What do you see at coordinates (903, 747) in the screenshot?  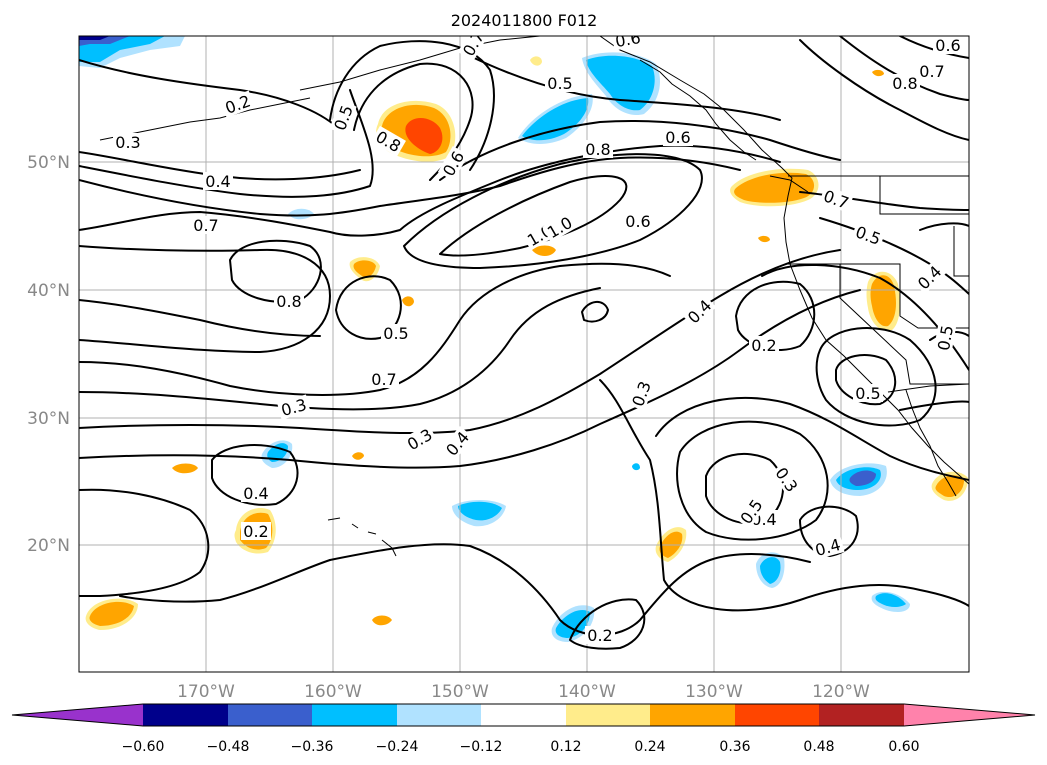 I see `colorbar-tick: 0.60` at bounding box center [903, 747].